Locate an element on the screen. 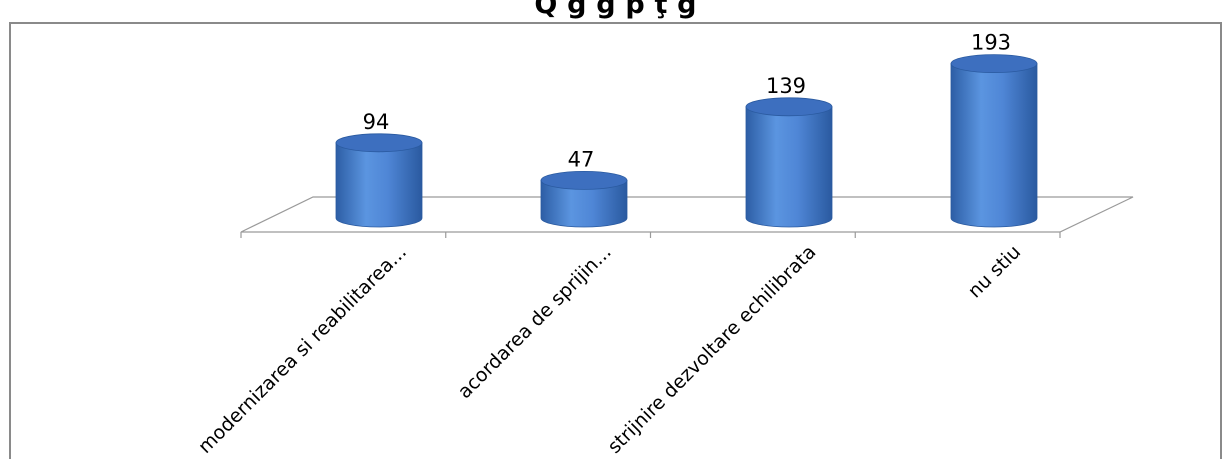 The width and height of the screenshot is (1231, 459). chart-title: Q g g p ţ g is located at coordinates (615, 10).